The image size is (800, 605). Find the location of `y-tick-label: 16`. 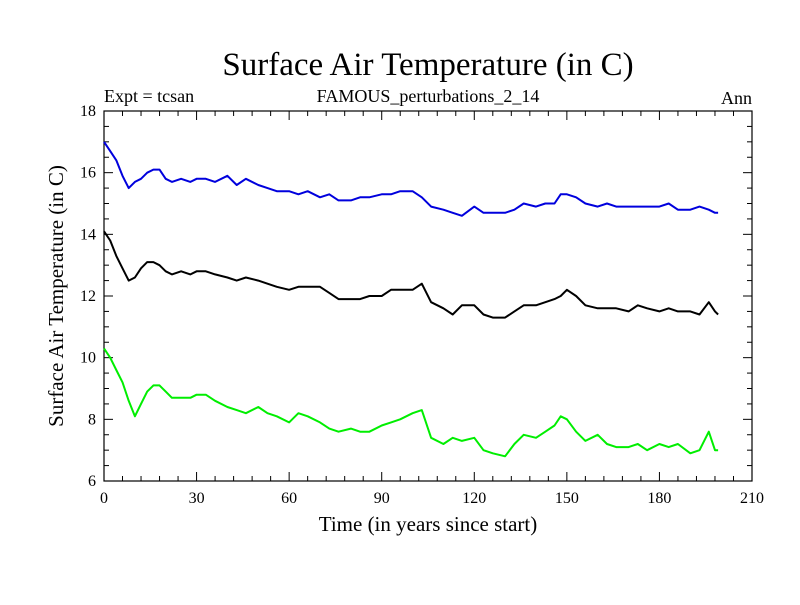

y-tick-label: 16 is located at coordinates (88, 173).